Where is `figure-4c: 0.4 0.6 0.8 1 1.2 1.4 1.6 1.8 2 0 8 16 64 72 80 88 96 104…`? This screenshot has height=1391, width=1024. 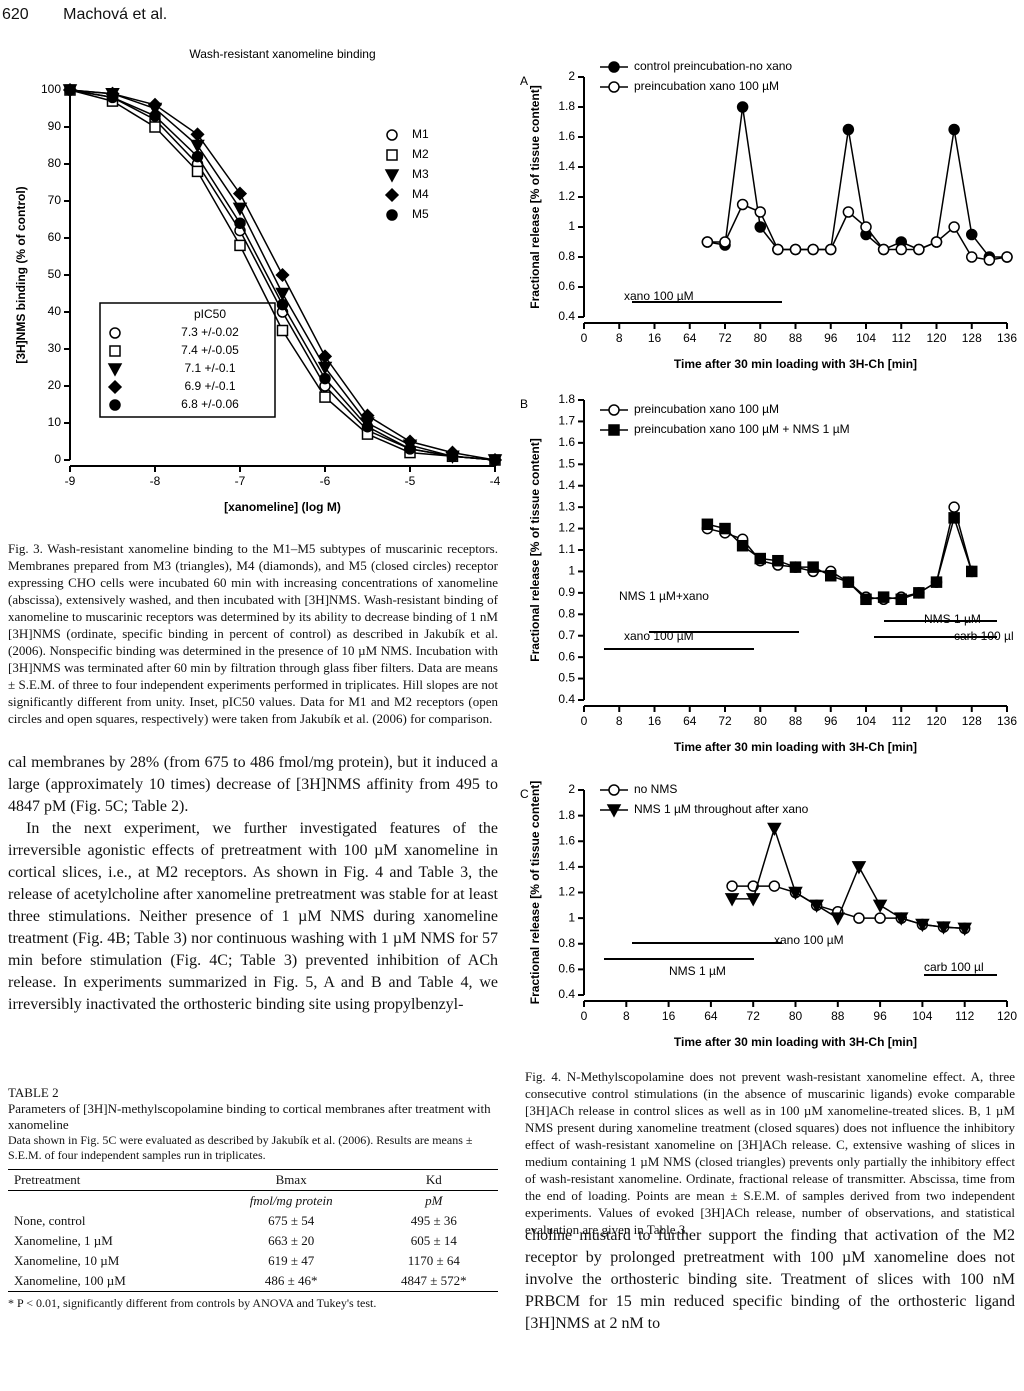
figure-4c: 0.4 0.6 0.8 1 1.2 1.4 1.6 1.8 2 0 8 16 64 72 80 88 96 104… is located at coordinates (768, 915).